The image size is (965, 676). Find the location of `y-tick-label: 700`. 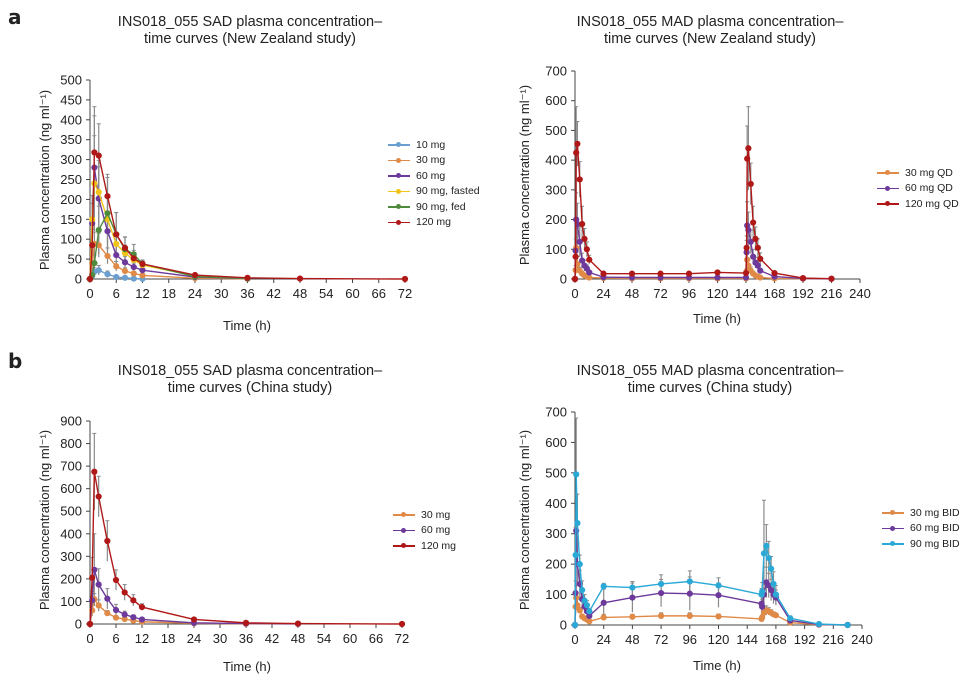

y-tick-label: 700 is located at coordinates (556, 71).